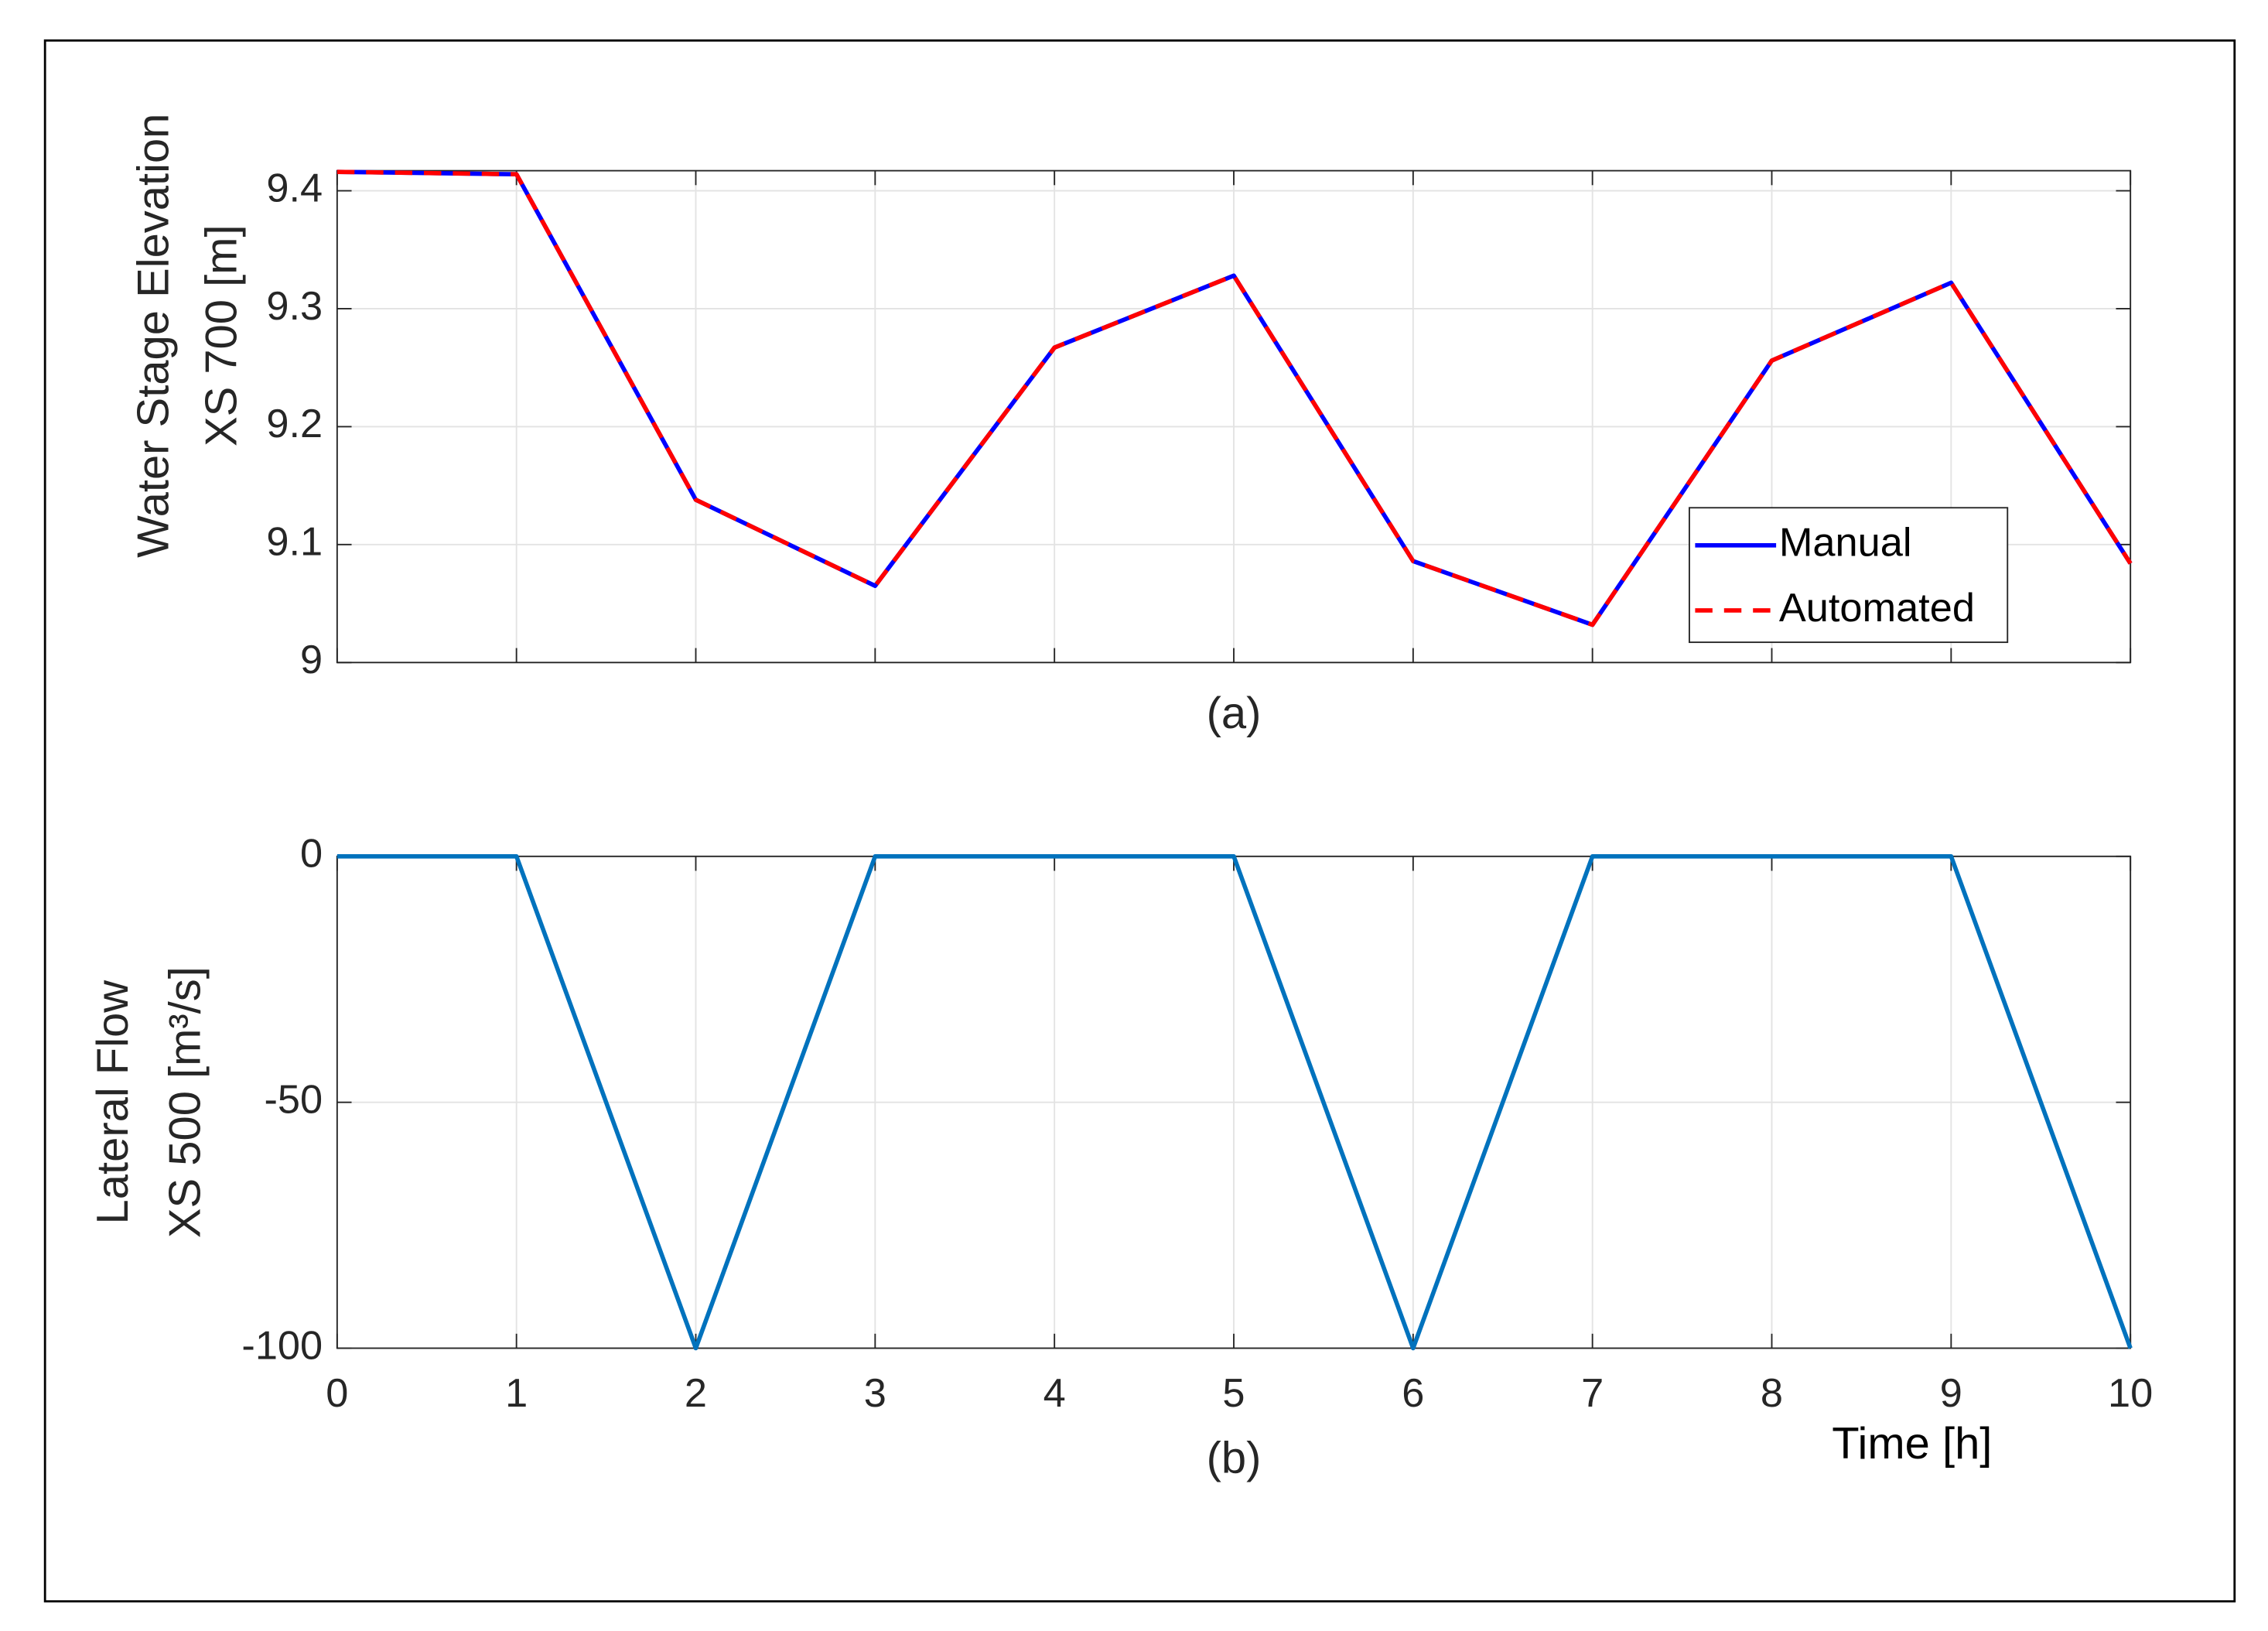  I want to click on legend-label: Automated, so click(1877, 608).